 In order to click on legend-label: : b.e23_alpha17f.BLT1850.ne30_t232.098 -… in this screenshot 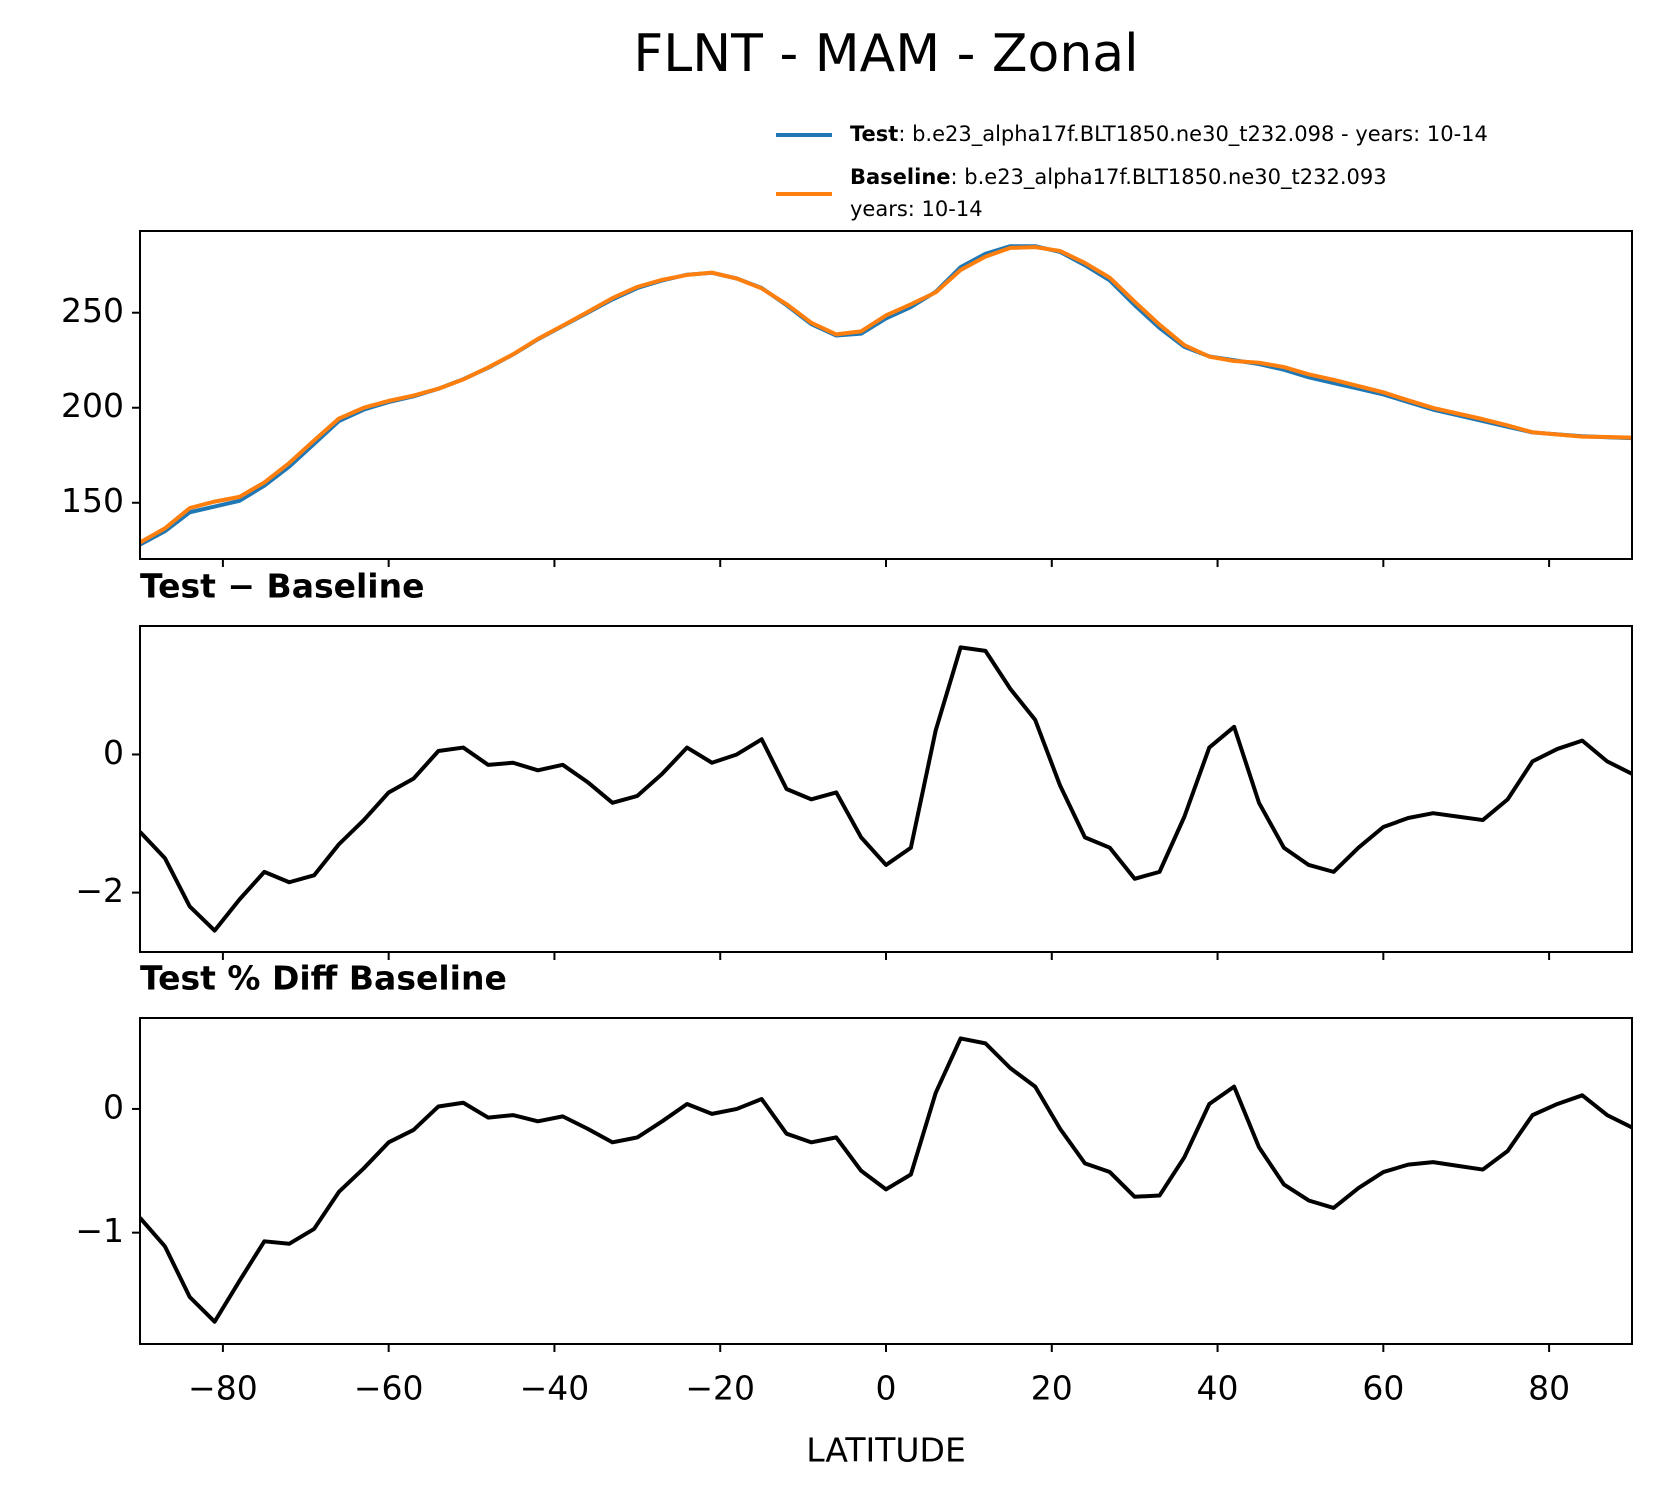, I will do `click(1193, 134)`.